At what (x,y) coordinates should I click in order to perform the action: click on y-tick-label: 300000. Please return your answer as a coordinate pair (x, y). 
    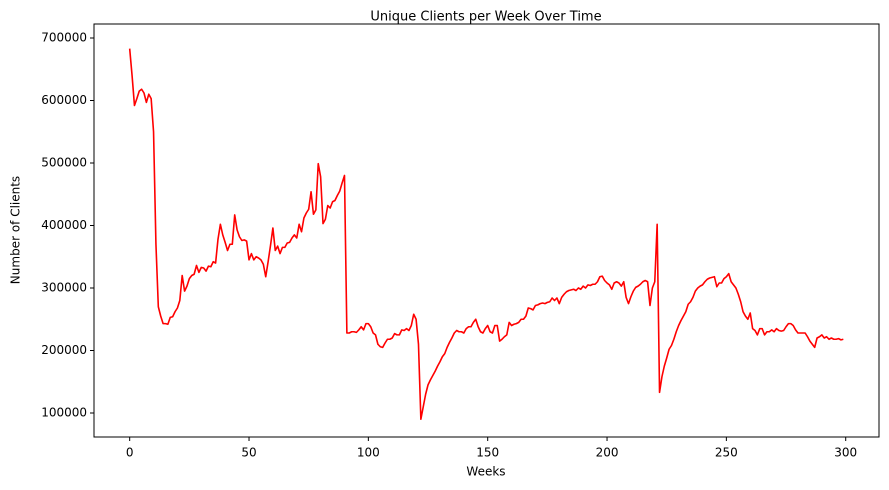
    Looking at the image, I should click on (64, 288).